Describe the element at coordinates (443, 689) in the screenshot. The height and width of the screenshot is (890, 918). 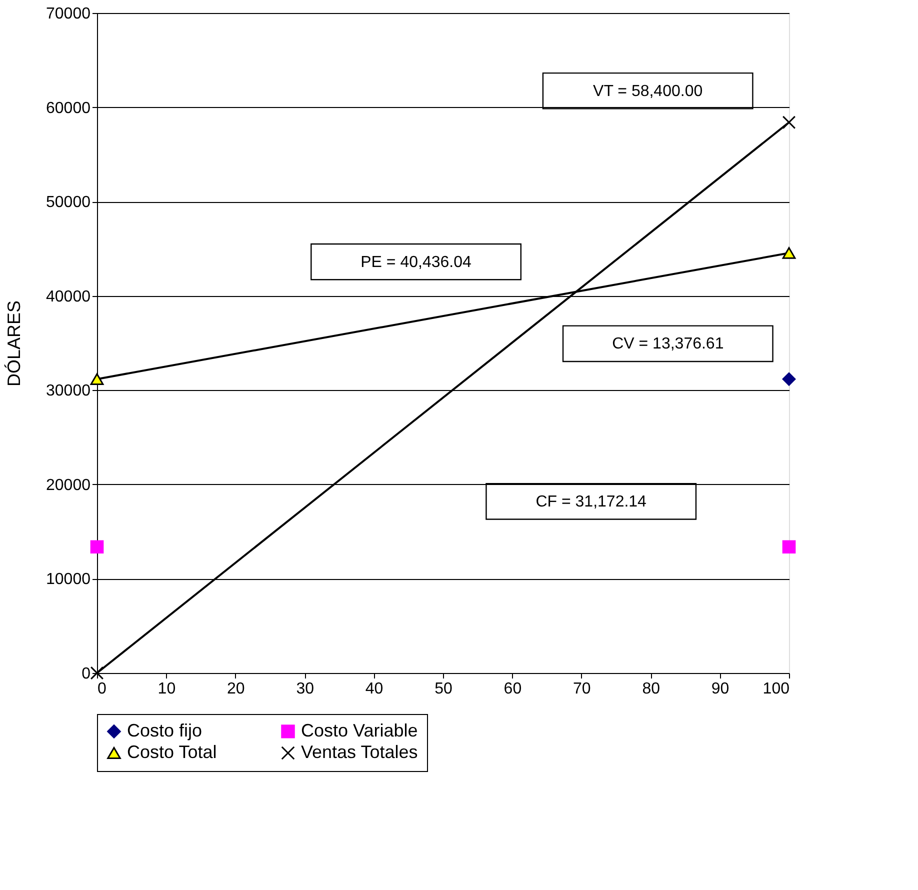
I see `x-tick-label: 50` at that location.